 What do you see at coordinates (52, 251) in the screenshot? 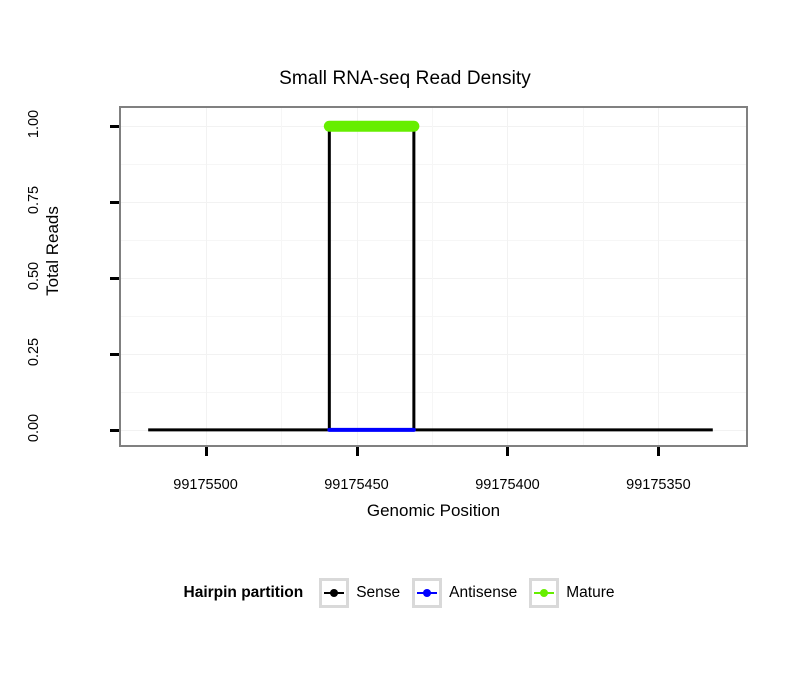
I see `y-axis-title: Total Reads` at bounding box center [52, 251].